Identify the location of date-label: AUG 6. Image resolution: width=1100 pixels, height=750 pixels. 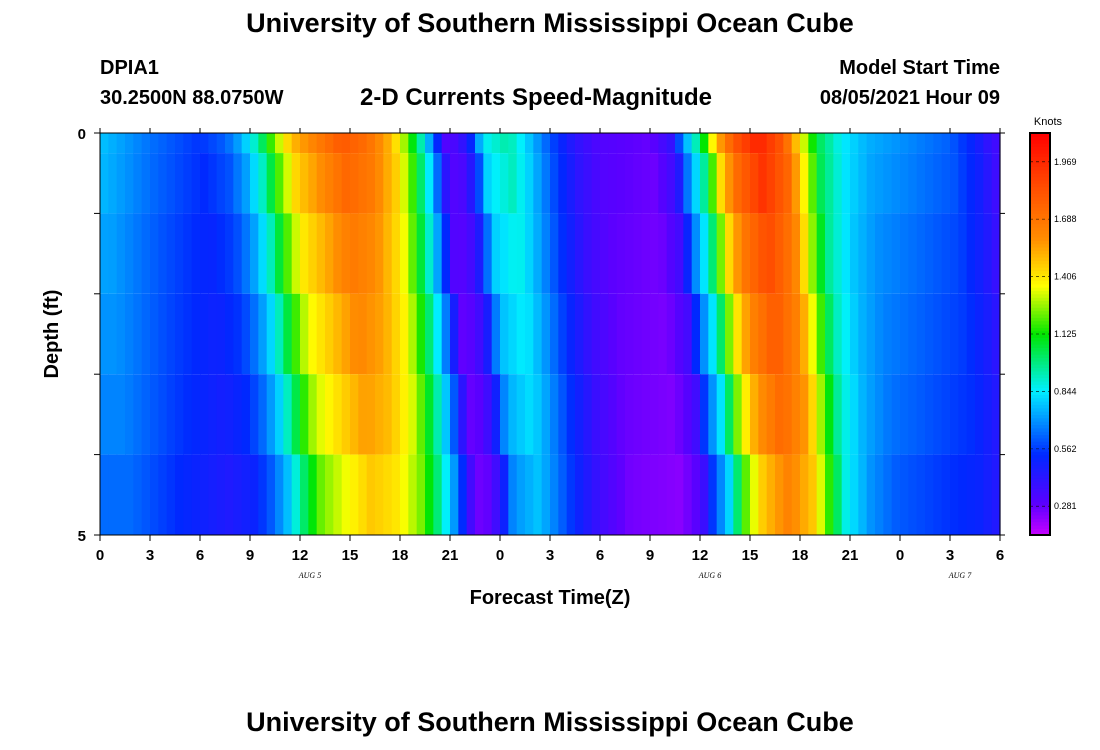
(709, 575).